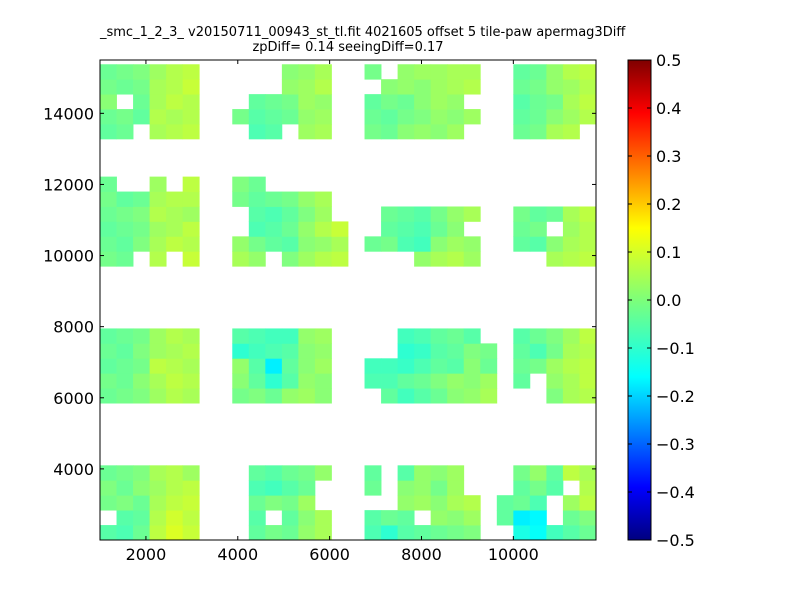 This screenshot has width=800, height=600. Describe the element at coordinates (668, 252) in the screenshot. I see `colorbar-tick-label: 0.1` at that location.